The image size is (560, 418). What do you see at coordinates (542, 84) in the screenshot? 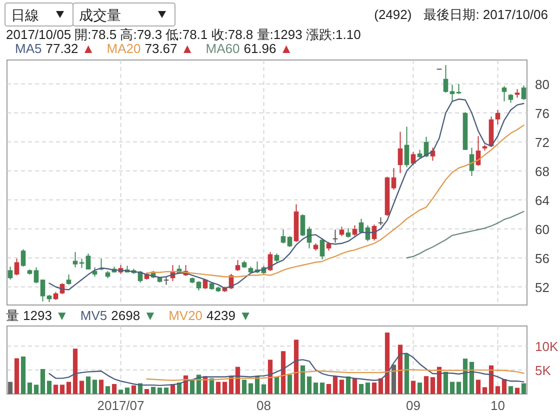
I see `y-tick-label: 80` at bounding box center [542, 84].